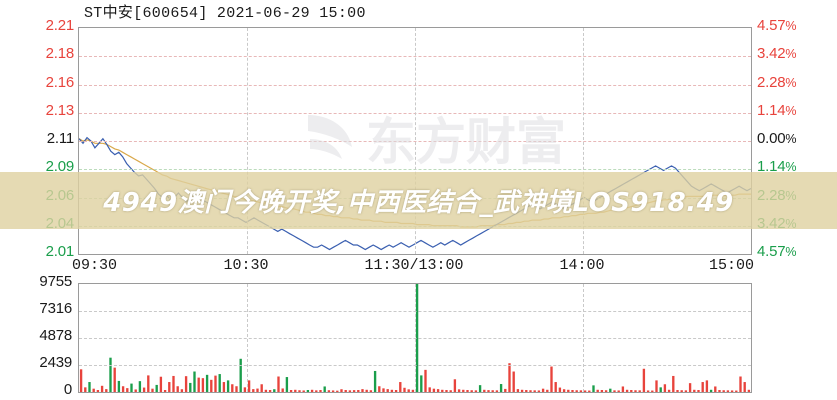 The height and width of the screenshot is (400, 837). I want to click on price-tick-left: 2.09, so click(60, 167).